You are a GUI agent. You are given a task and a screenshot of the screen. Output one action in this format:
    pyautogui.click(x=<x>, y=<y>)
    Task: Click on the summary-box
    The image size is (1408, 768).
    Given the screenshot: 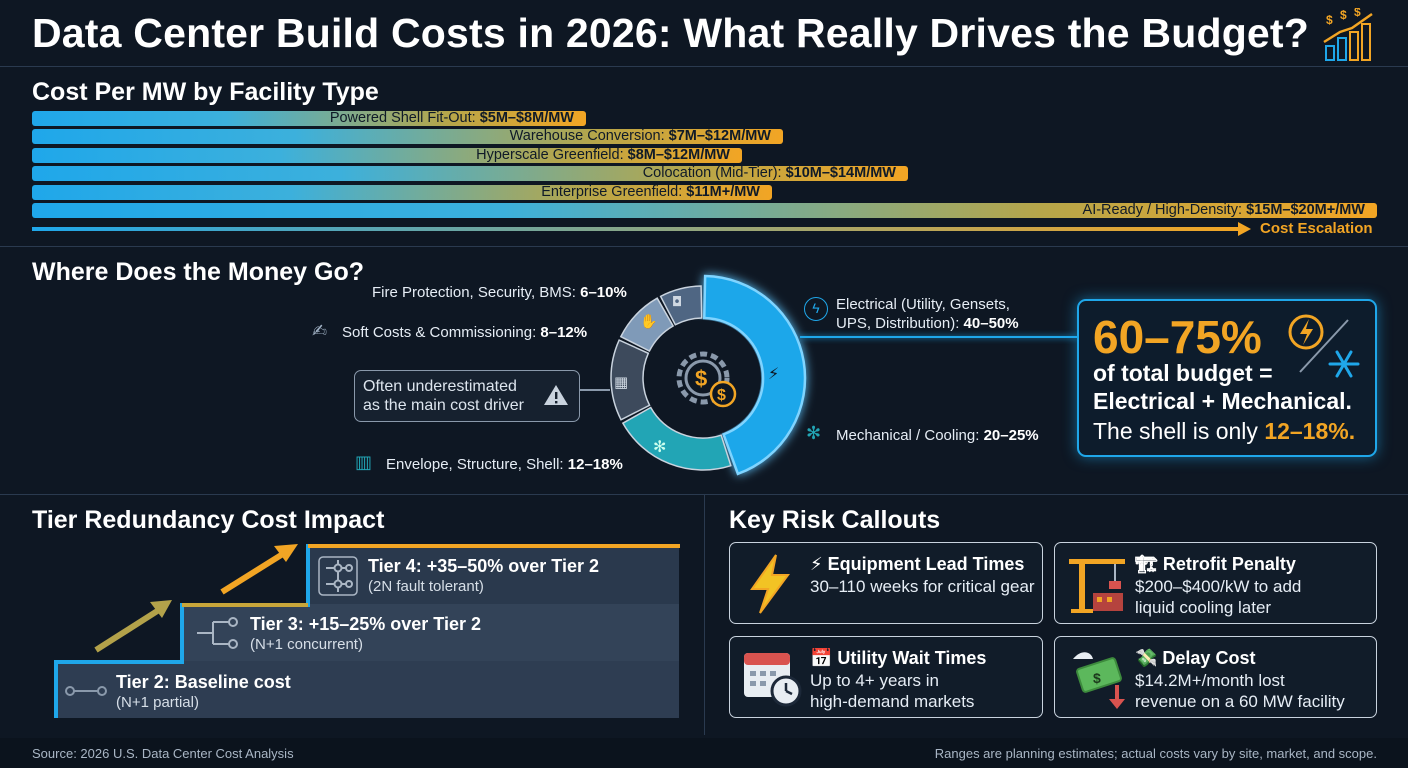 What is the action you would take?
    pyautogui.click(x=1227, y=378)
    